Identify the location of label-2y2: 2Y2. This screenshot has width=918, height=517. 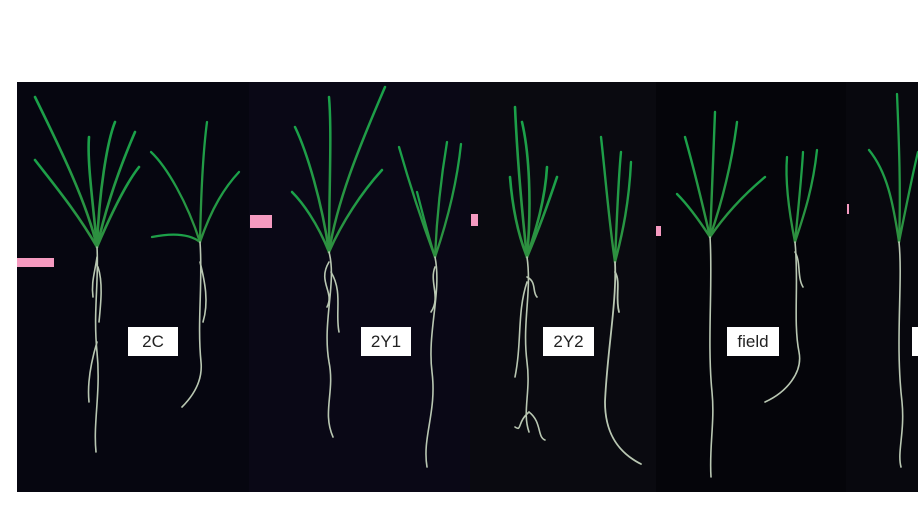
(568, 341).